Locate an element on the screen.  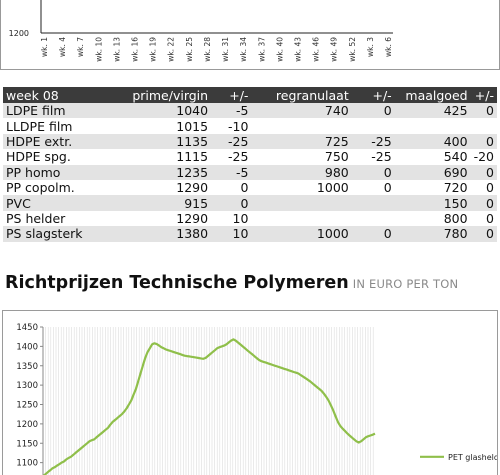
table-cell: 800 is located at coordinates (432, 218).